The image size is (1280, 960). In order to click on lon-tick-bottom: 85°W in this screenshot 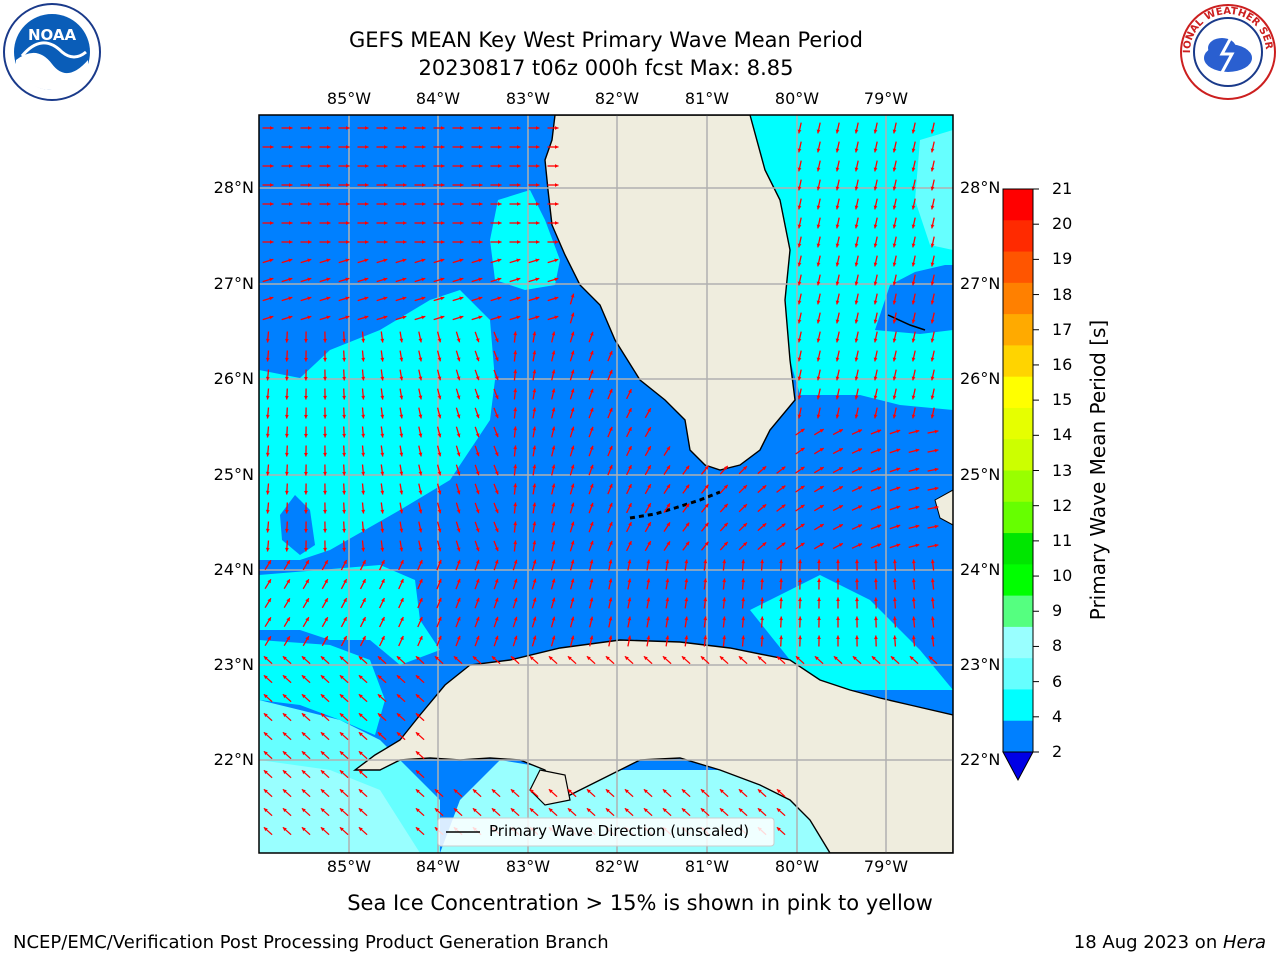, I will do `click(349, 866)`.